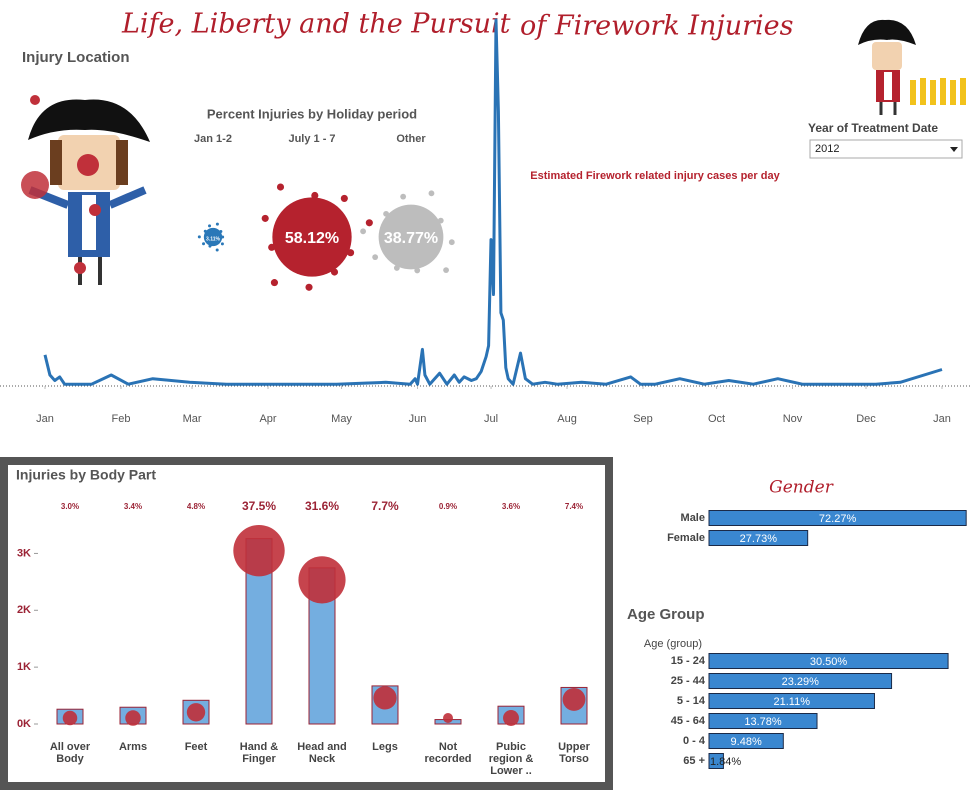  Describe the element at coordinates (133, 747) in the screenshot. I see `label-line: Arms` at that location.